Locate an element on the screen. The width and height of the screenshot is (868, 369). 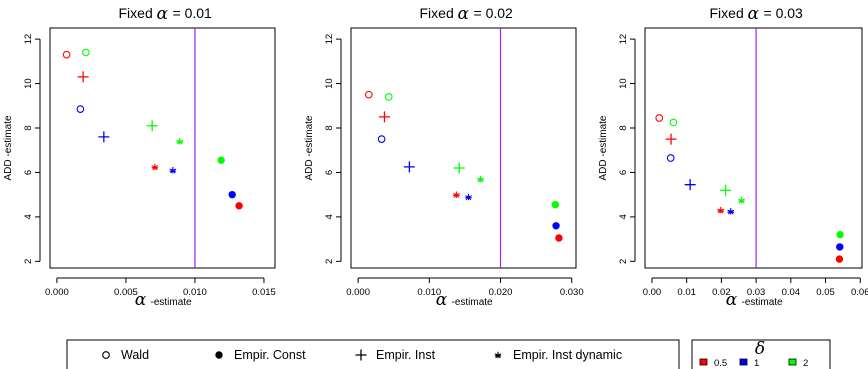
delta-legend-item: 2 is located at coordinates (798, 363).